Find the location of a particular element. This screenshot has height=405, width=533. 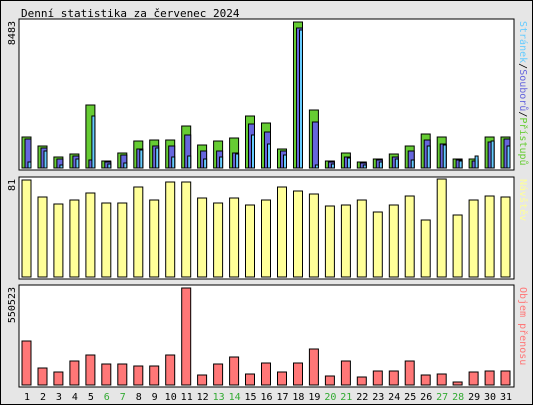

panel-bottom-legend: Objem přenosu is located at coordinates (523, 326).